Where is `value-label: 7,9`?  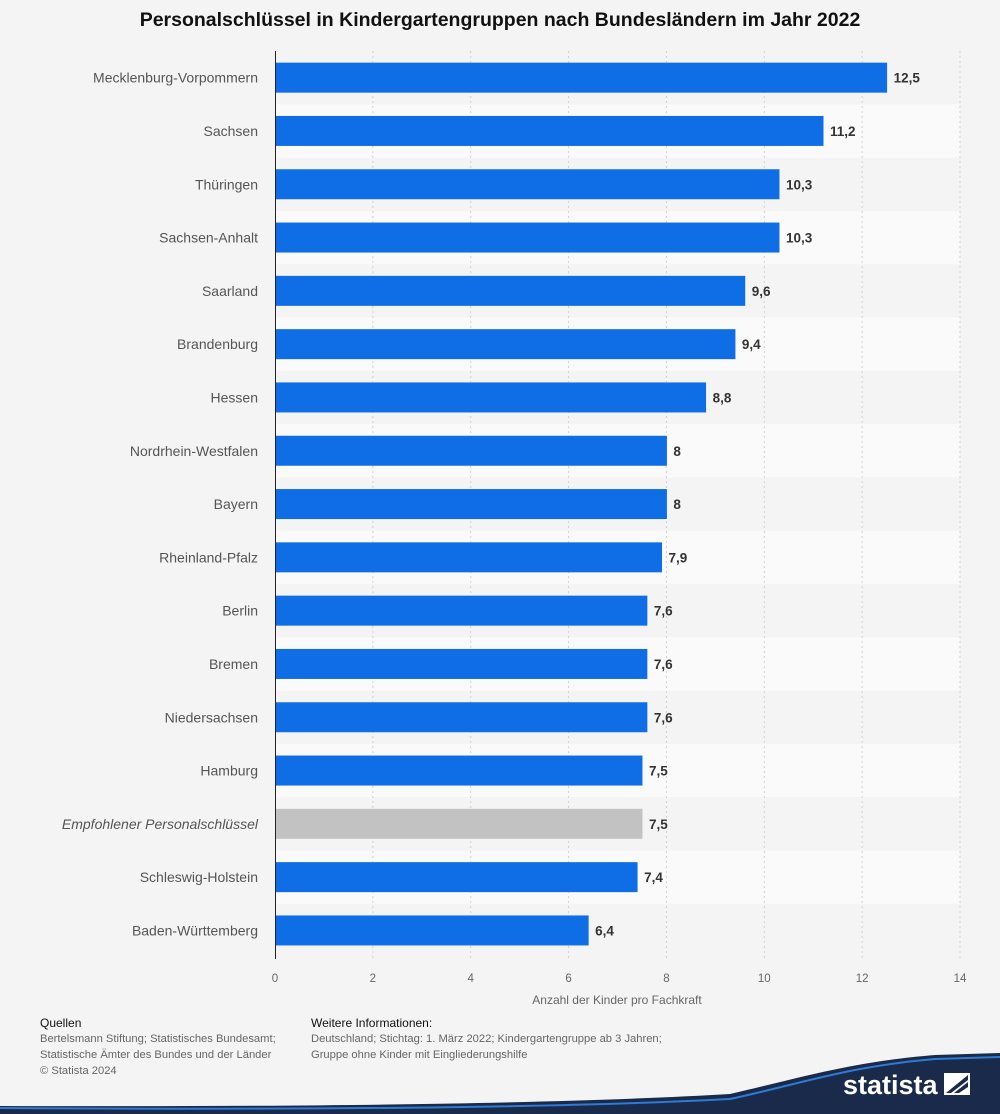
value-label: 7,9 is located at coordinates (678, 557).